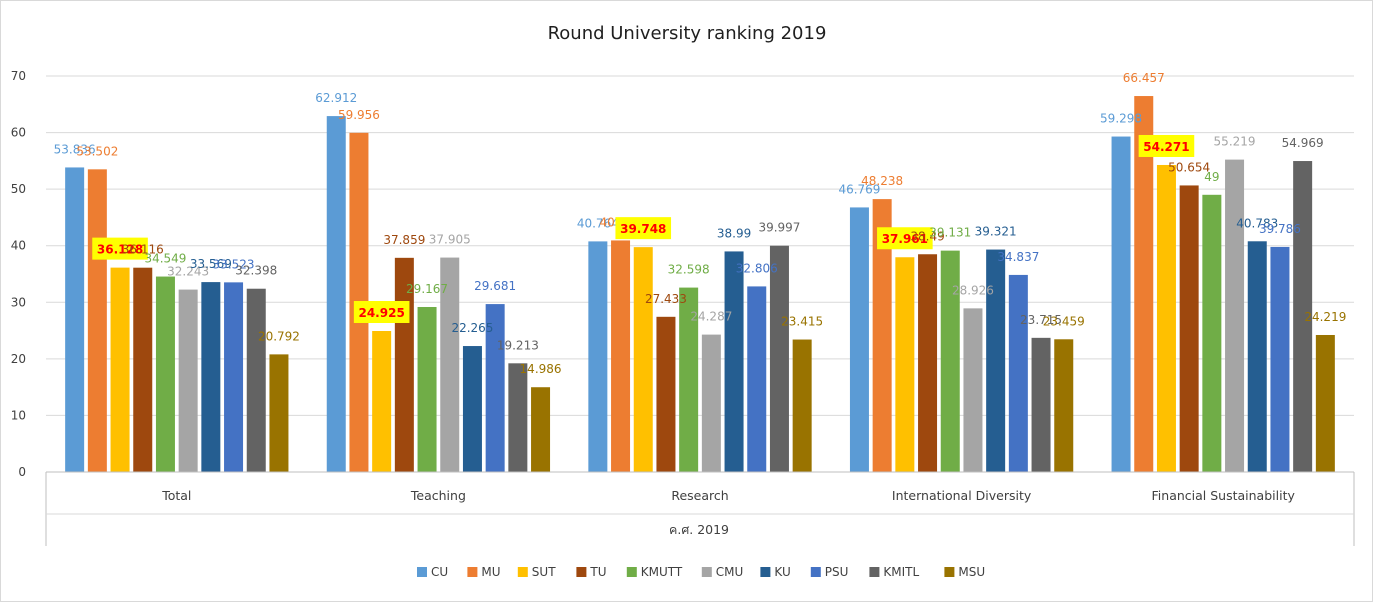 The height and width of the screenshot is (602, 1373). I want to click on data-label: 39.321, so click(996, 232).